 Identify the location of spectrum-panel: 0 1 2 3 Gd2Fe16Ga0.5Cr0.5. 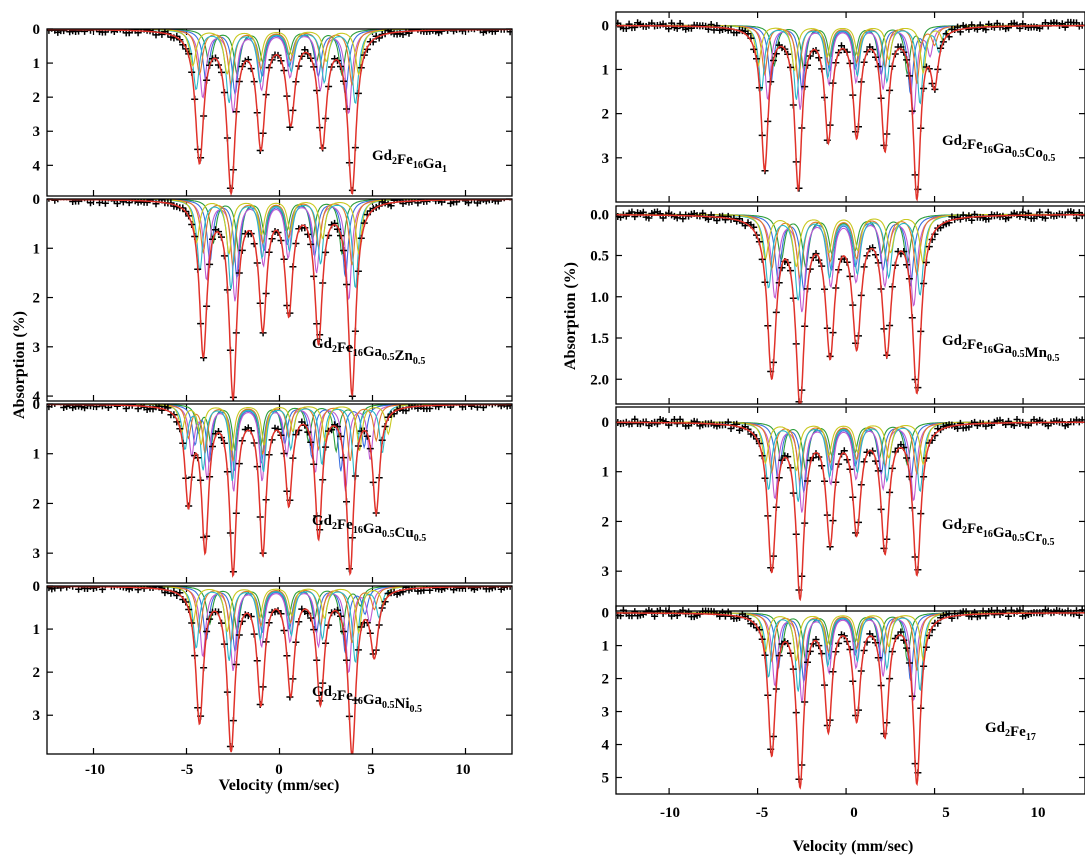
(843, 509).